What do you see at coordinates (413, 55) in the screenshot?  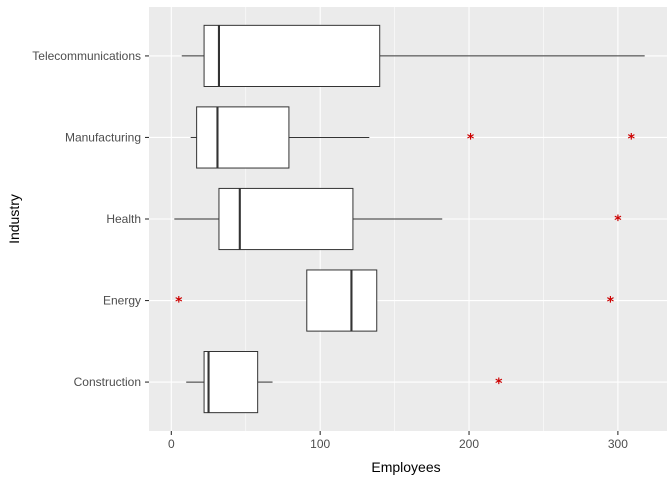 I see `box-telecommunications` at bounding box center [413, 55].